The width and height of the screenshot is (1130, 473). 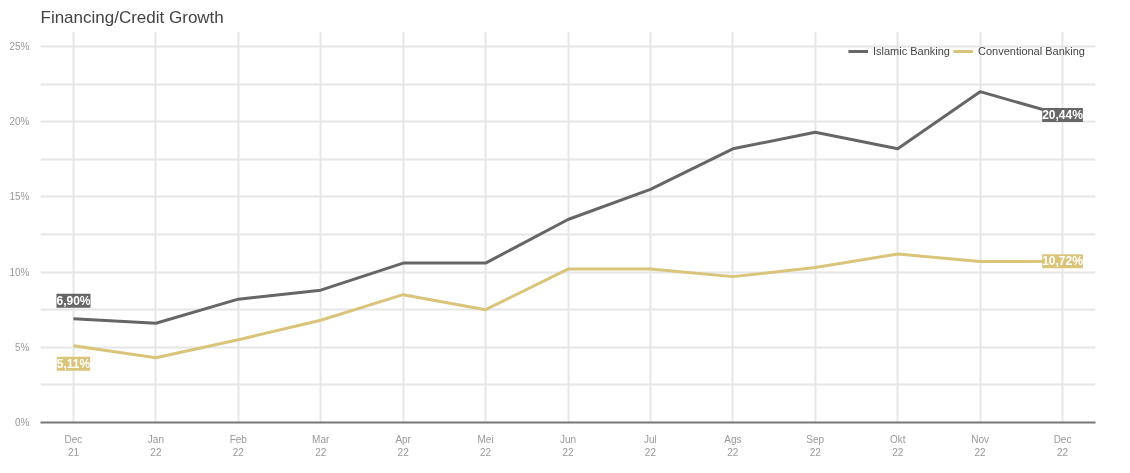 I want to click on x-tick-label: Sep 22, so click(x=815, y=445).